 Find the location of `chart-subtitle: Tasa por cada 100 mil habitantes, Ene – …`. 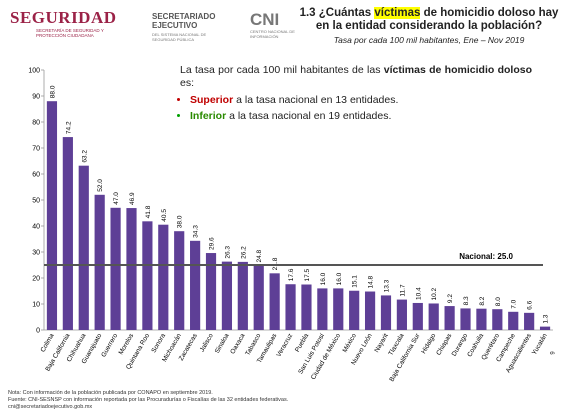

chart-subtitle: Tasa por cada 100 mil habitantes, Ene – … is located at coordinates (429, 40).